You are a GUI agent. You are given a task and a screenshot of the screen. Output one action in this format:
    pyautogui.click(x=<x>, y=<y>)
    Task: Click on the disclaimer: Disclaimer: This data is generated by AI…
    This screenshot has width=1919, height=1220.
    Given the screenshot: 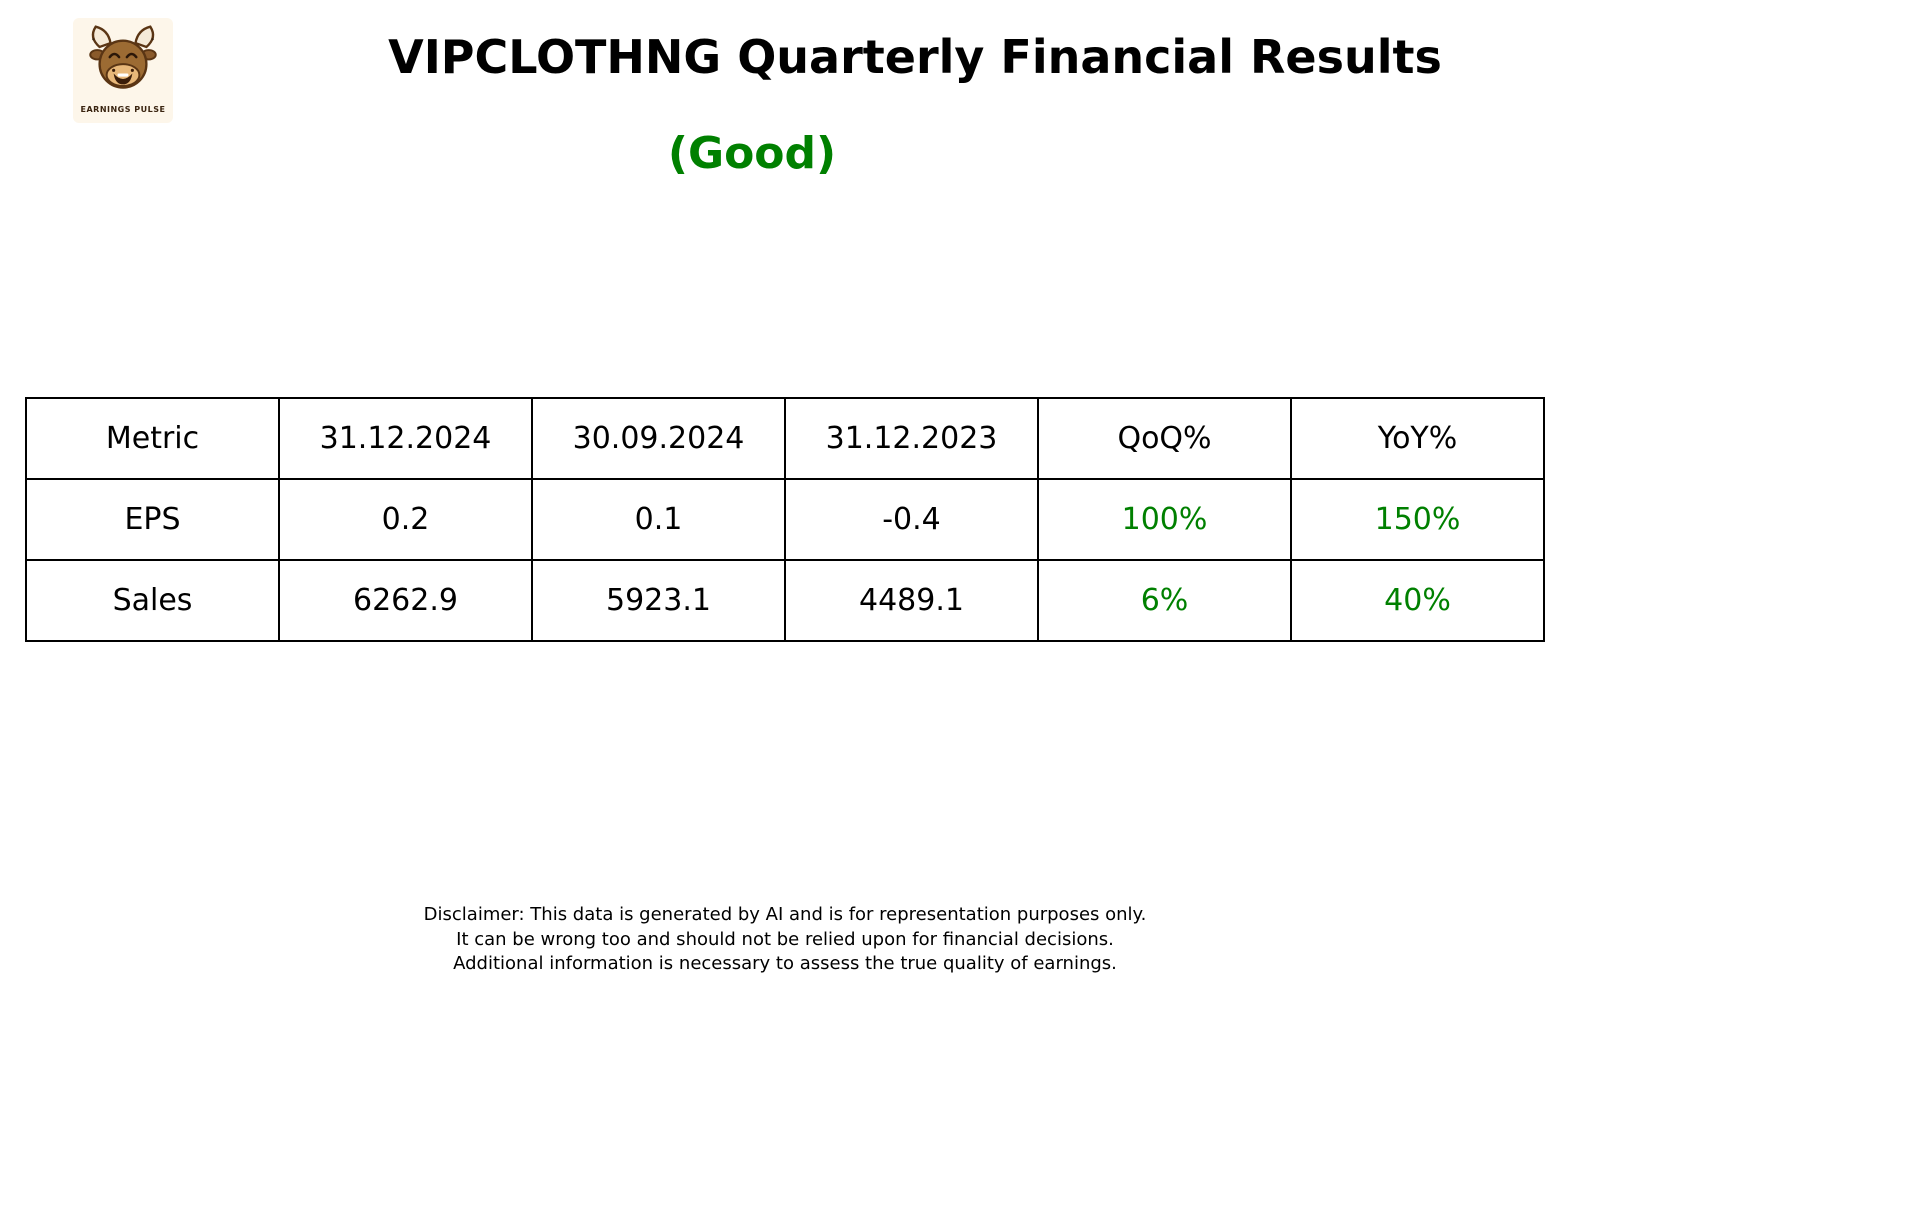 What is the action you would take?
    pyautogui.click(x=785, y=940)
    